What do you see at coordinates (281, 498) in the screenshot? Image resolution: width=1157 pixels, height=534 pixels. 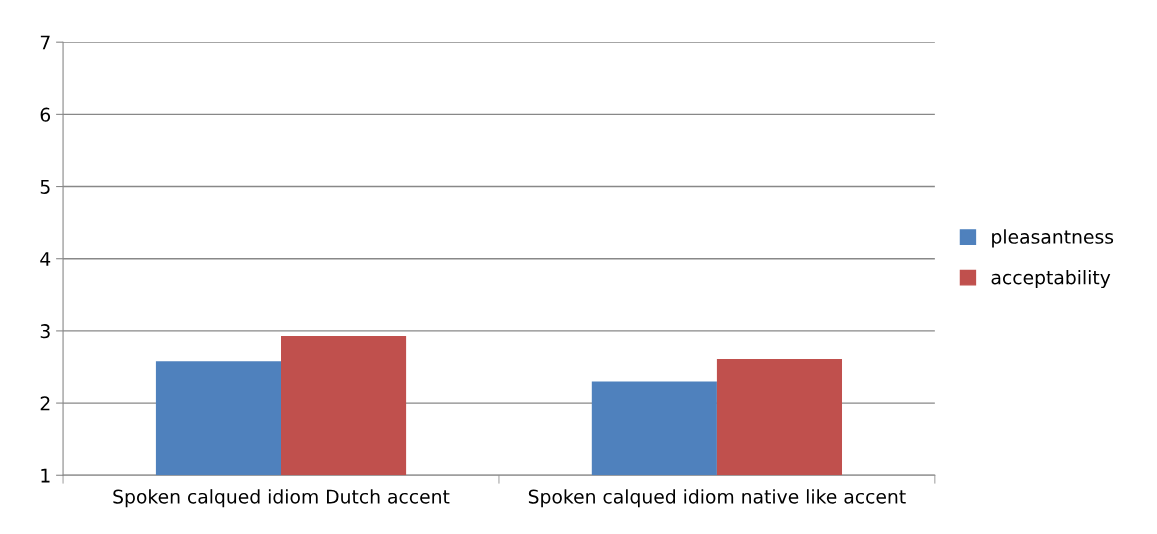 I see `x-tick-label: Spoken calqued idiom Dutch accent` at bounding box center [281, 498].